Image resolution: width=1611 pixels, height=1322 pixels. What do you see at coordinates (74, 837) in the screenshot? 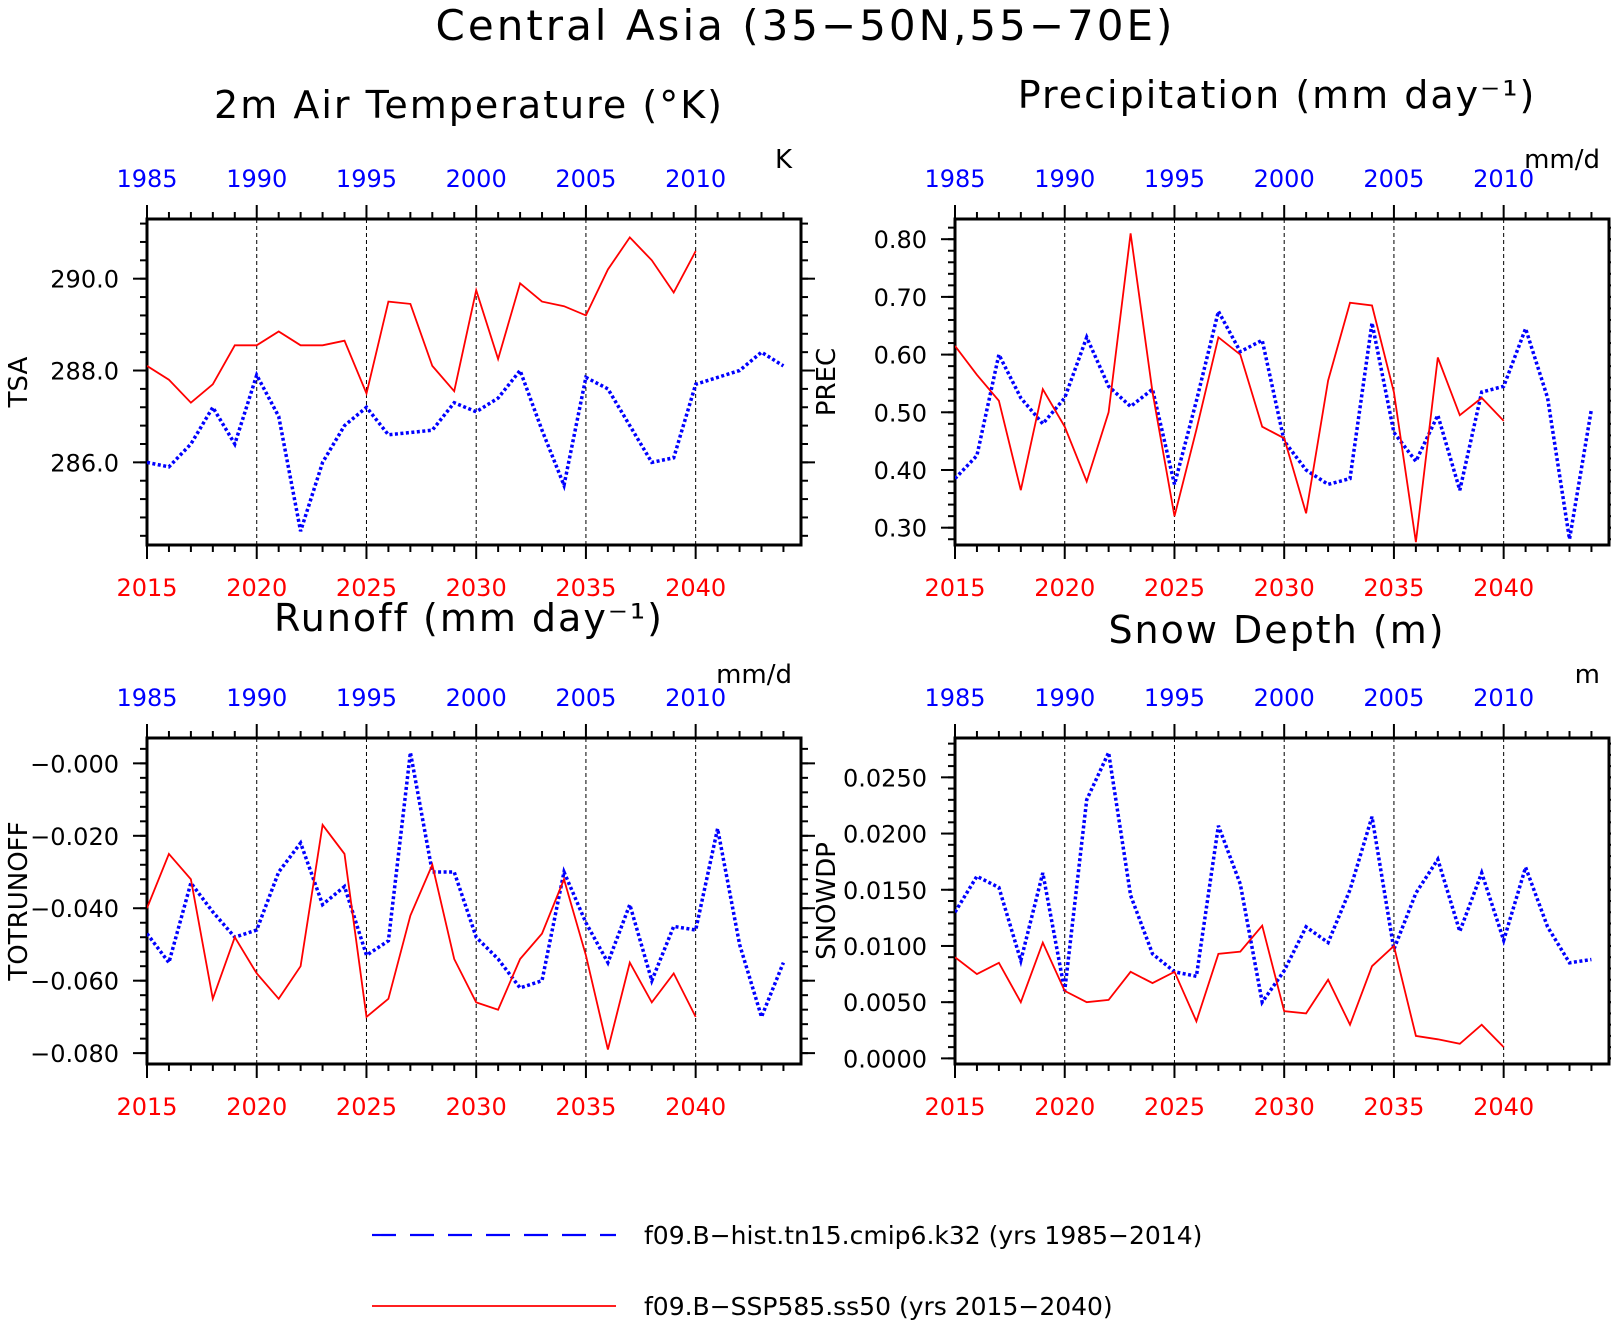
I see `y-tick-label: −0.020` at bounding box center [74, 837].